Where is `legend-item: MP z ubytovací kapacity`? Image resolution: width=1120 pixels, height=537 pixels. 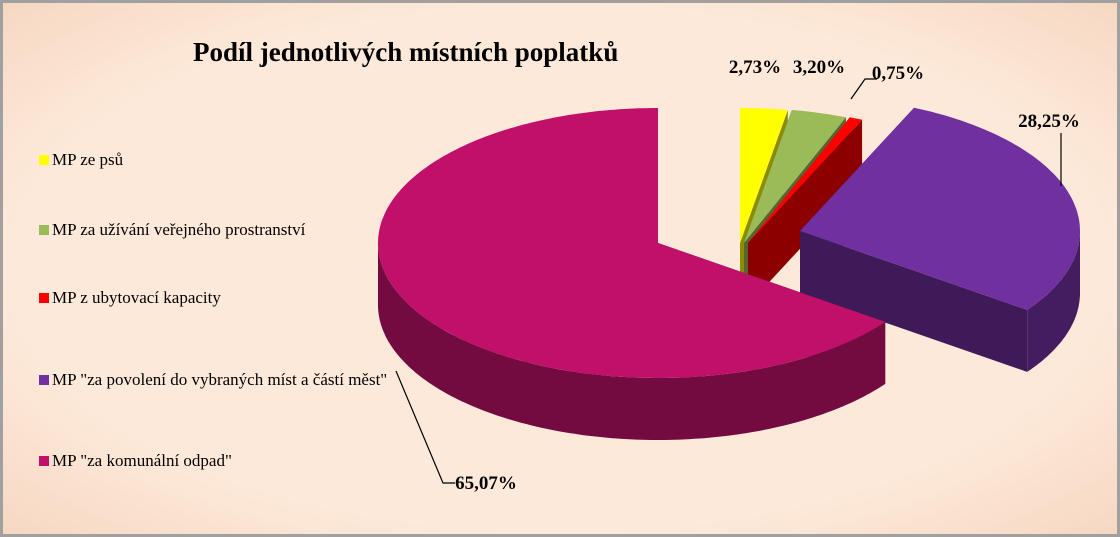
legend-item: MP z ubytovací kapacity is located at coordinates (219, 297).